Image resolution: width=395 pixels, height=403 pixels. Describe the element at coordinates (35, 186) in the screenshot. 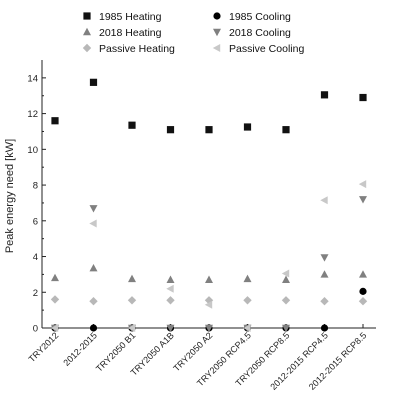

I see `y-tick-label: 8` at that location.